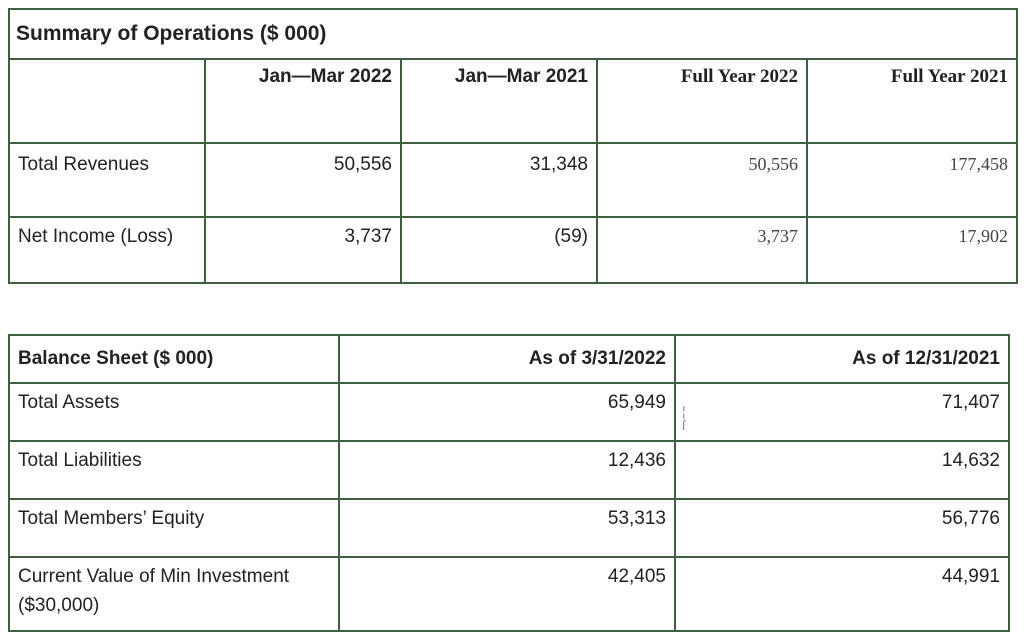 This screenshot has height=643, width=1024. I want to click on row-label: Total Revenues, so click(107, 180).